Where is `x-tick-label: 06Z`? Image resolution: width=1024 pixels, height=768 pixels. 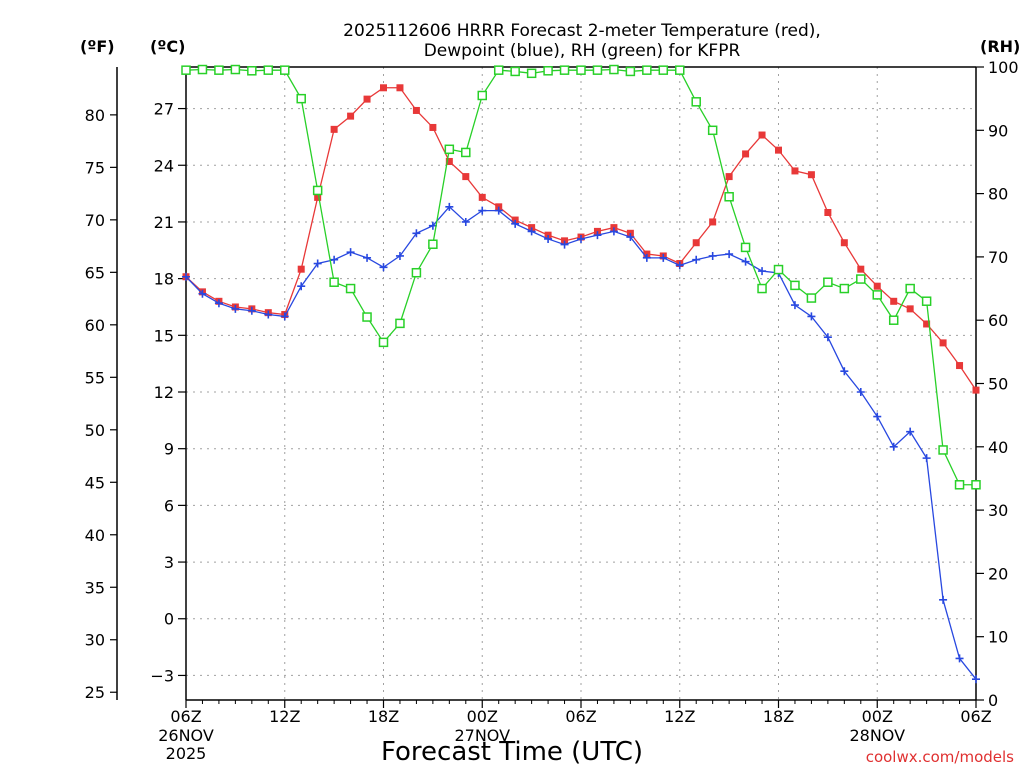 x-tick-label: 06Z is located at coordinates (975, 716).